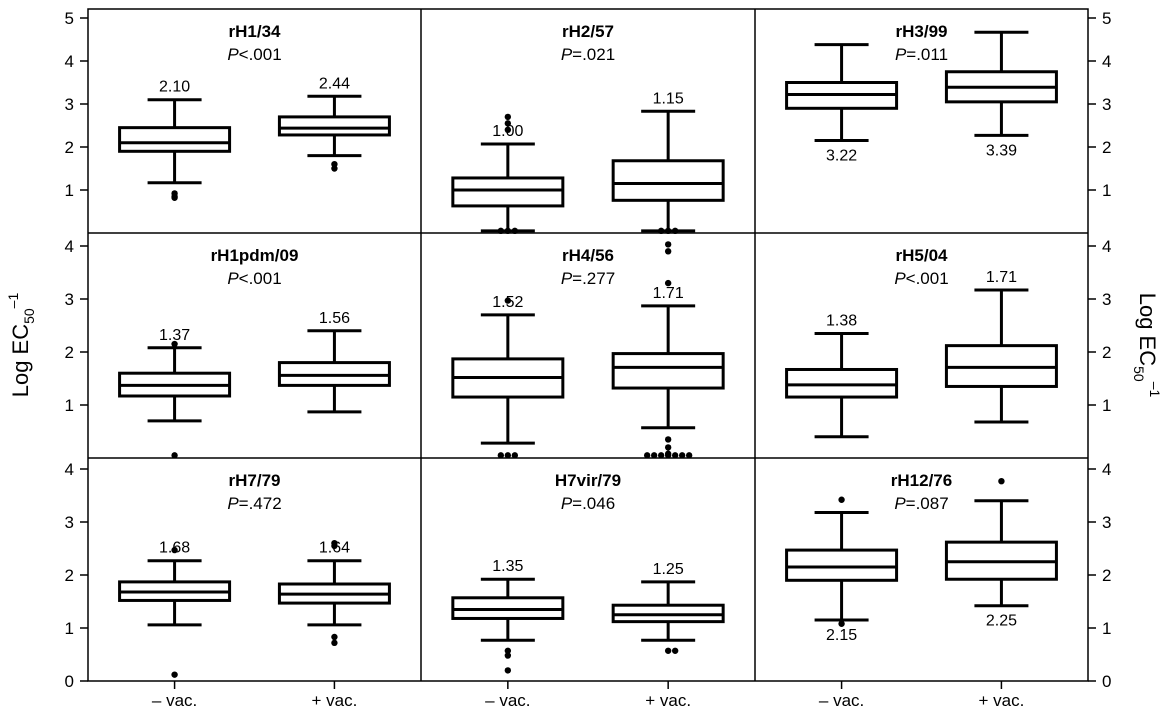 The image size is (1167, 709). Describe the element at coordinates (921, 342) in the screenshot. I see `panel-rh5-04: rH5/04 P<.001 1.38 1.71` at that location.